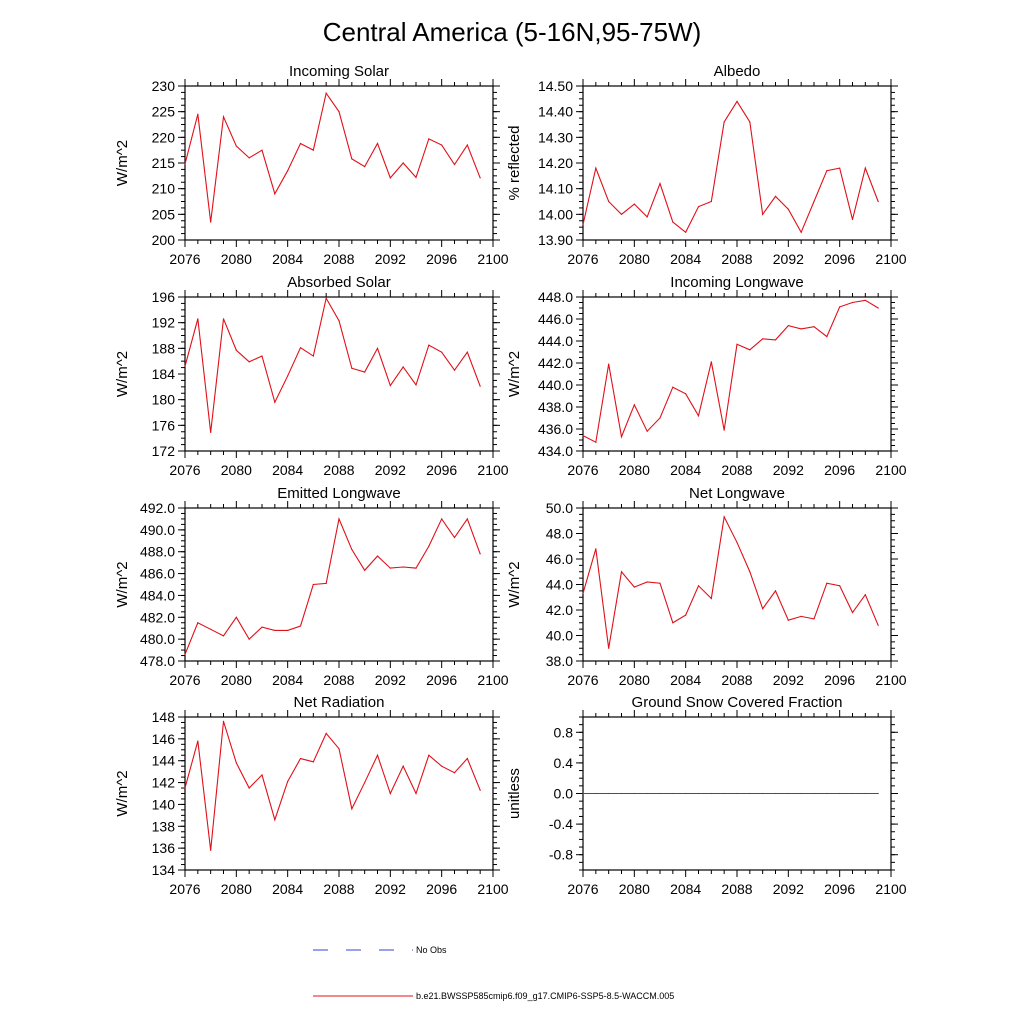  I want to click on y-tick-label: 436.0, so click(555, 429).